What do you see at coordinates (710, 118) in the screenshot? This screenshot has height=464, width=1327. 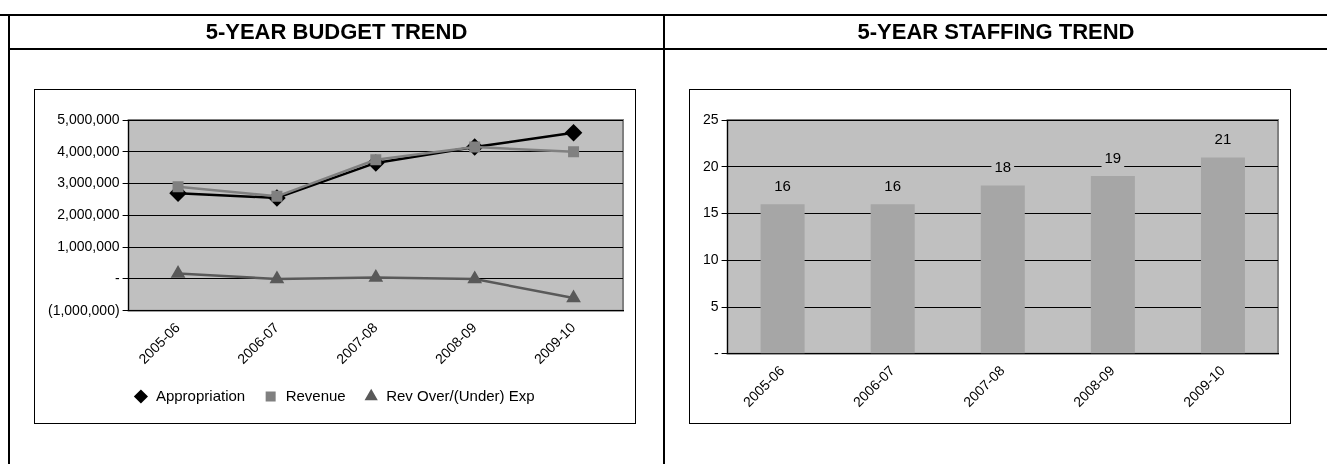 I see `y-tick-label: 25` at bounding box center [710, 118].